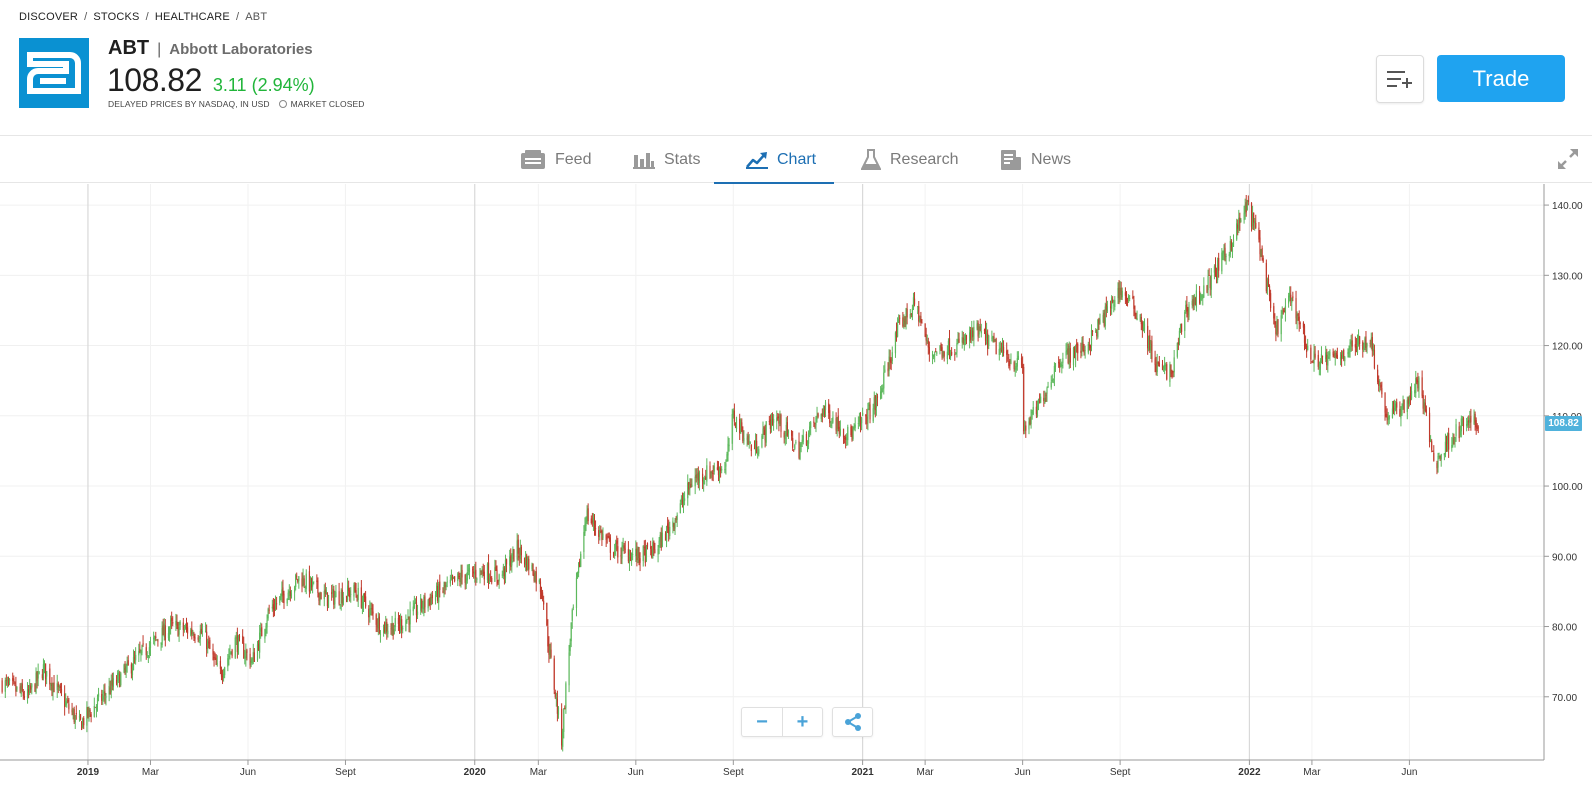  What do you see at coordinates (1568, 159) in the screenshot?
I see `expand-chart-button` at bounding box center [1568, 159].